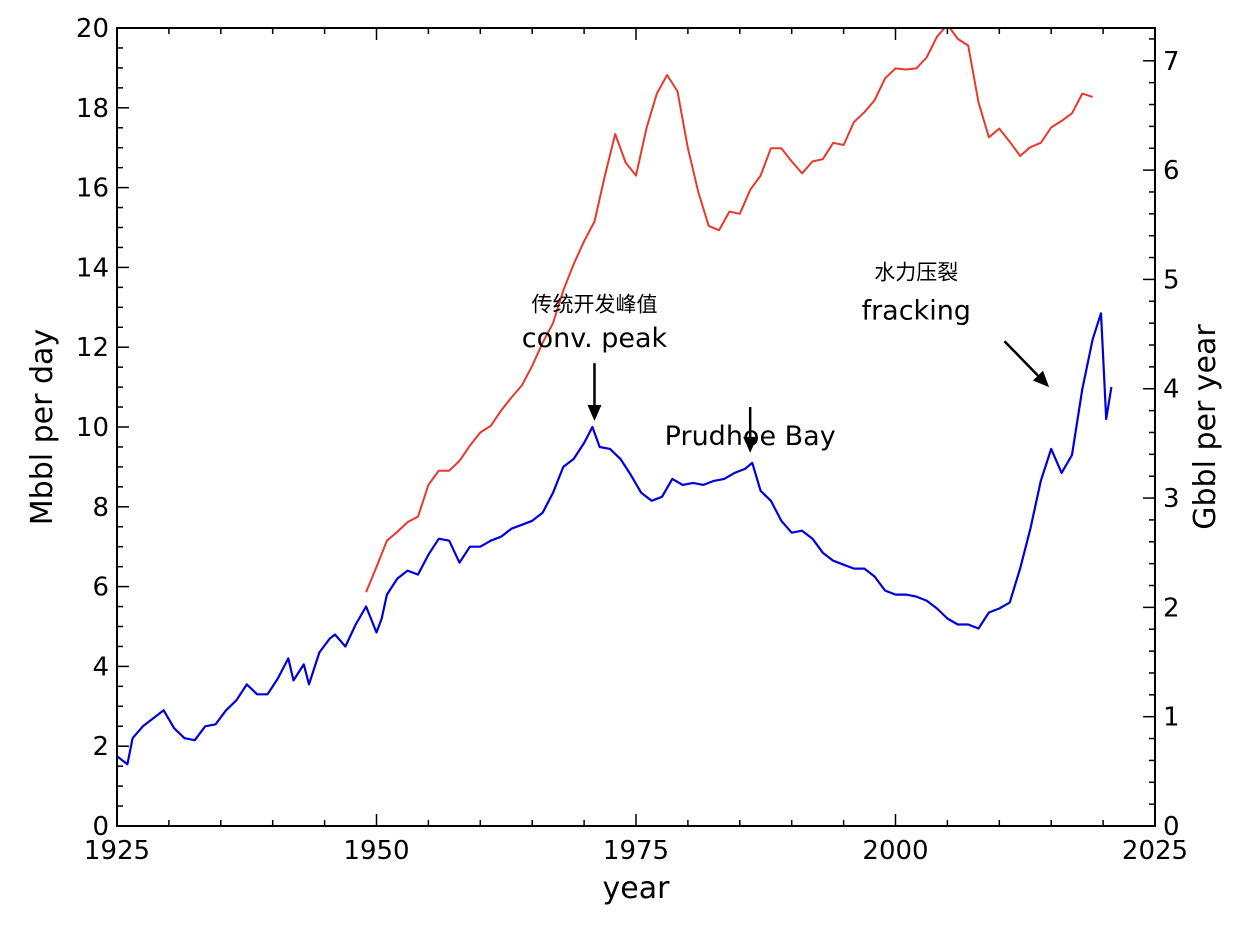  I want to click on annotation-label-cn: 传统开发峰值, so click(594, 304).